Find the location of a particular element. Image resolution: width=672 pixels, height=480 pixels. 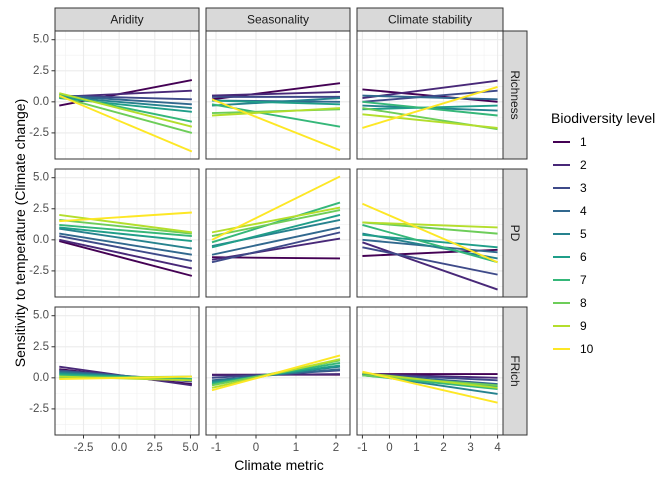

legend-label: 7 is located at coordinates (583, 280).